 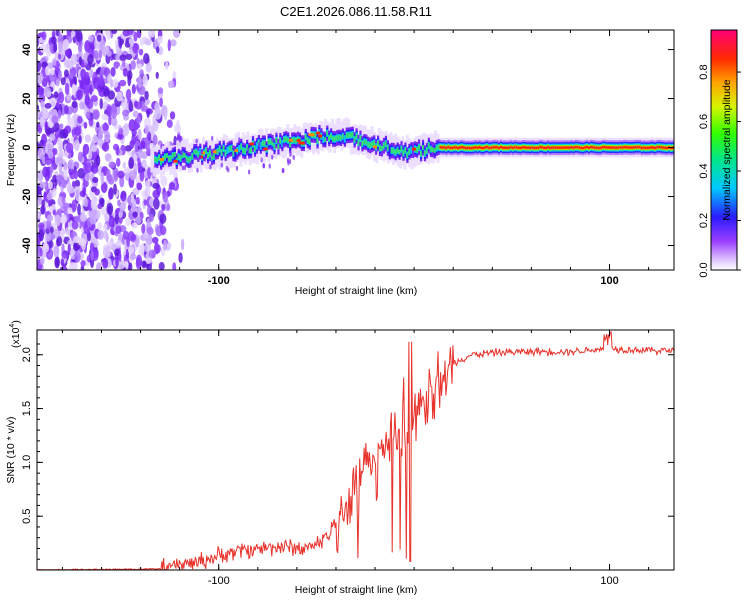 What do you see at coordinates (219, 281) in the screenshot?
I see `spec-xtick-label: -100` at bounding box center [219, 281].